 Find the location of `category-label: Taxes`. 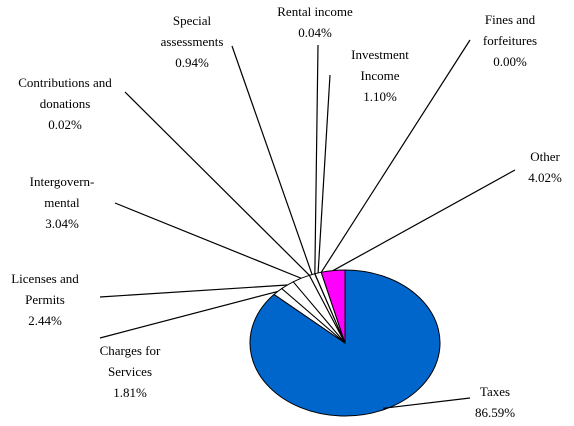

category-label: Taxes is located at coordinates (495, 391).